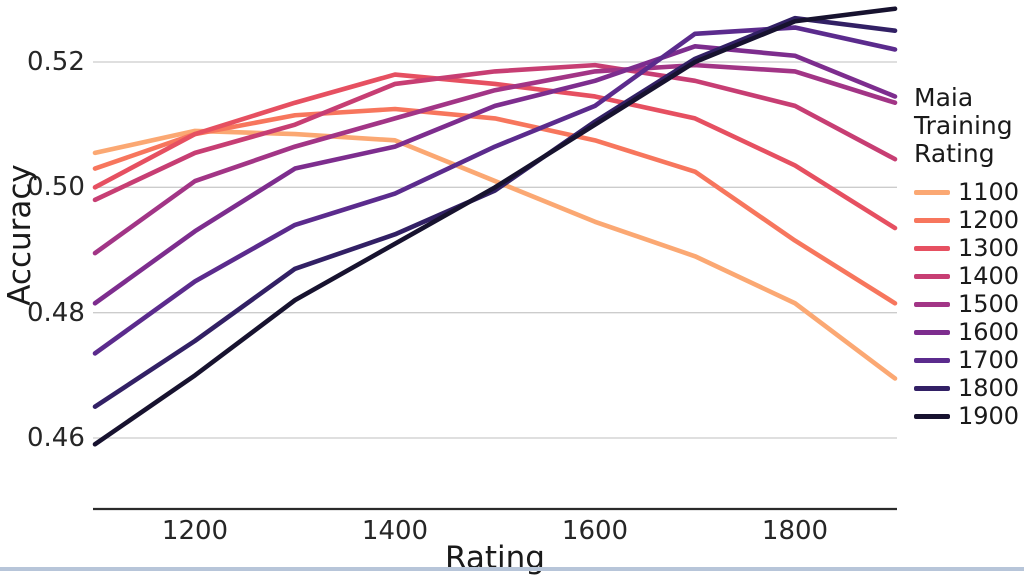 The height and width of the screenshot is (576, 1024). I want to click on legend-item-1700: 1700, so click(969, 360).